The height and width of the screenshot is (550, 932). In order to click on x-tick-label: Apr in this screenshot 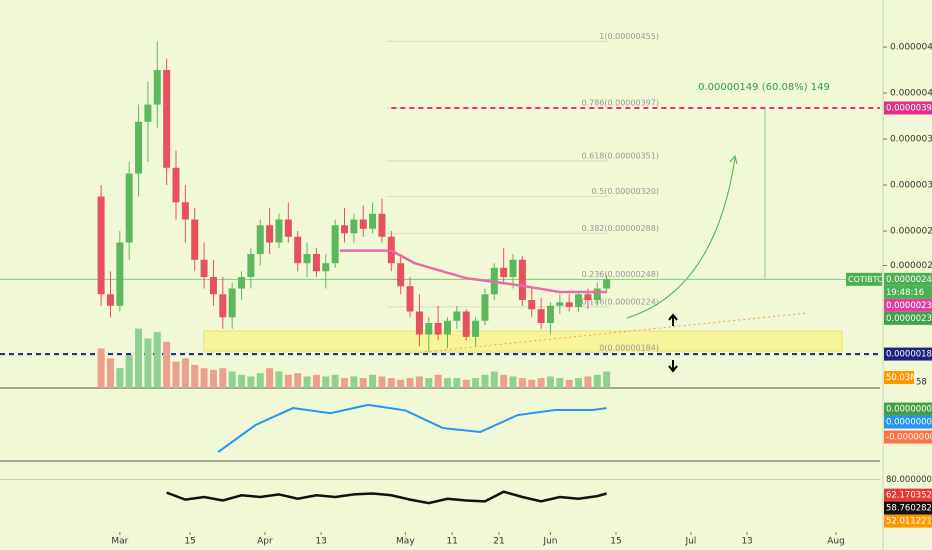, I will do `click(265, 542)`.